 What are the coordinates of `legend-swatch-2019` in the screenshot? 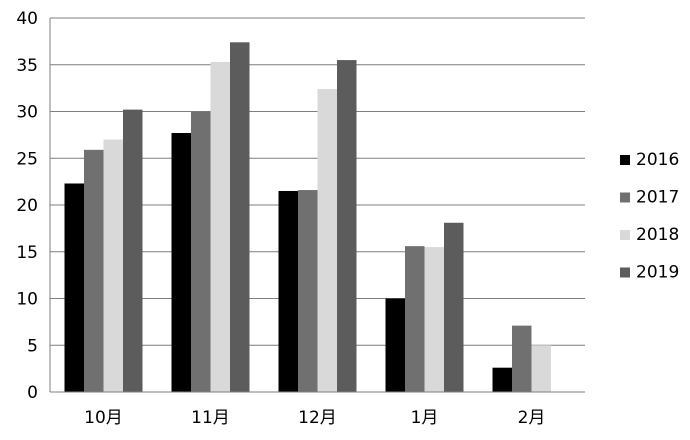 It's located at (625, 272).